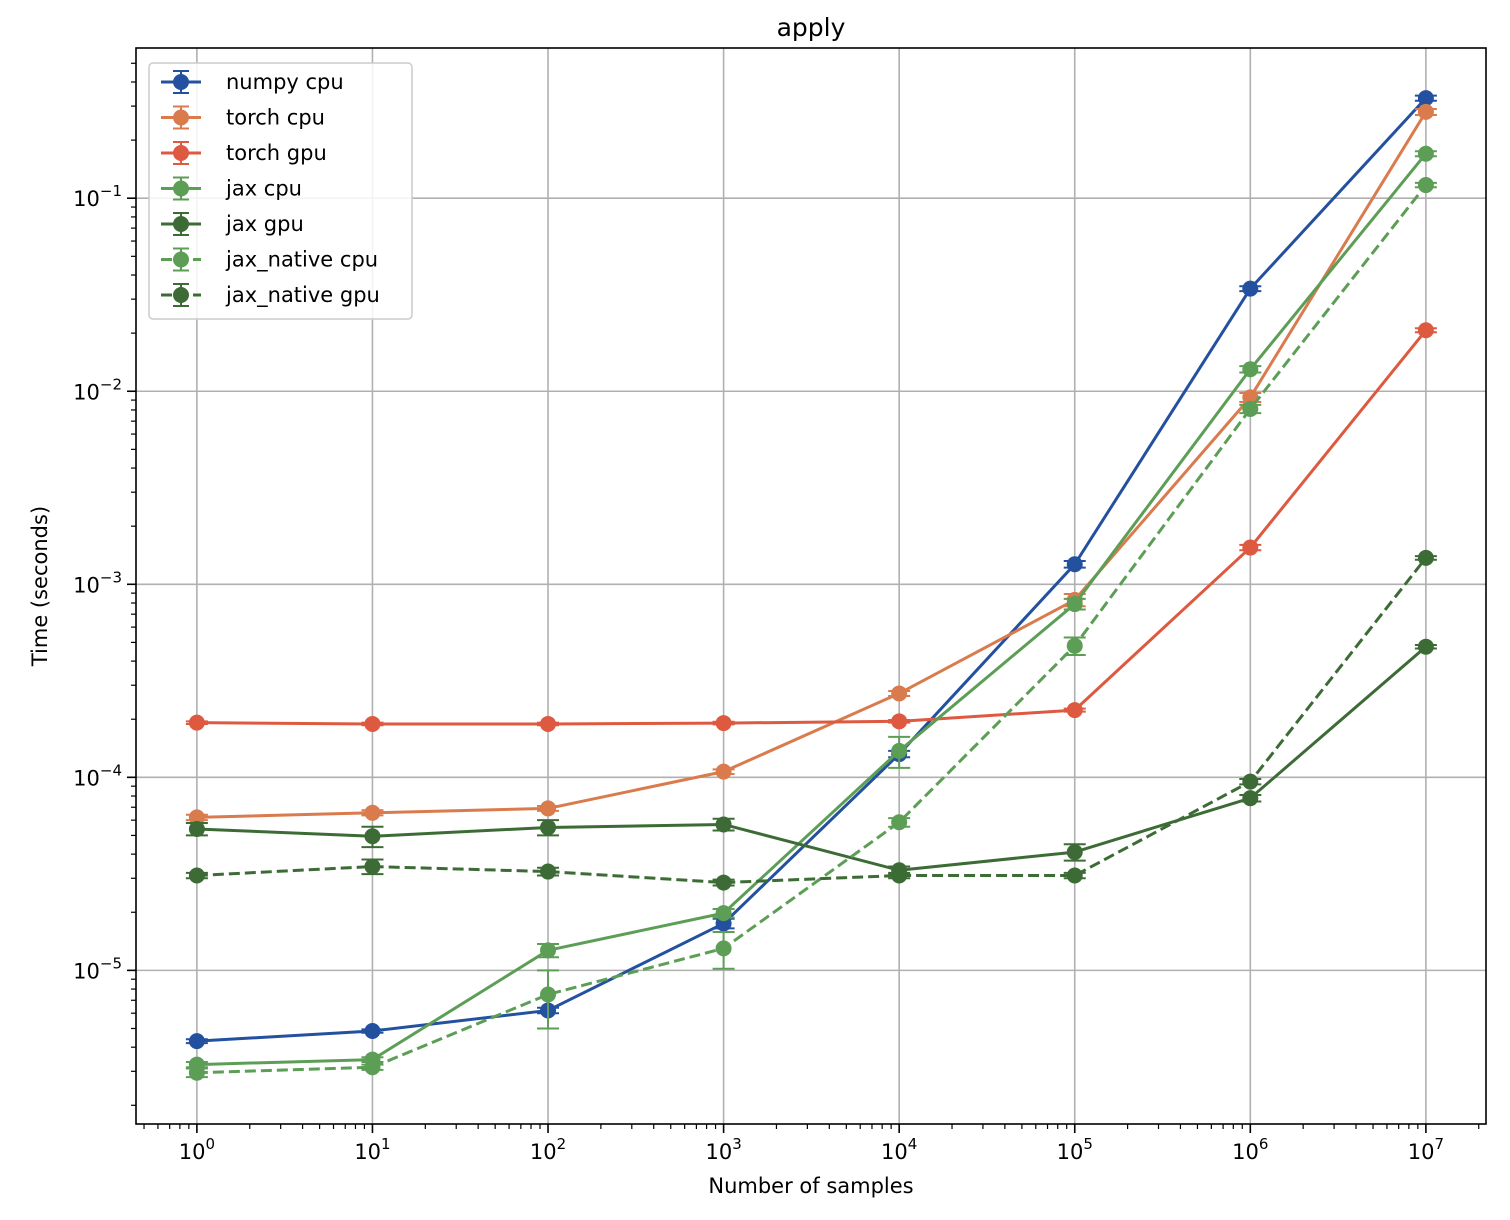 This screenshot has width=1510, height=1220. I want to click on legend-item: torch gpu, so click(244, 153).